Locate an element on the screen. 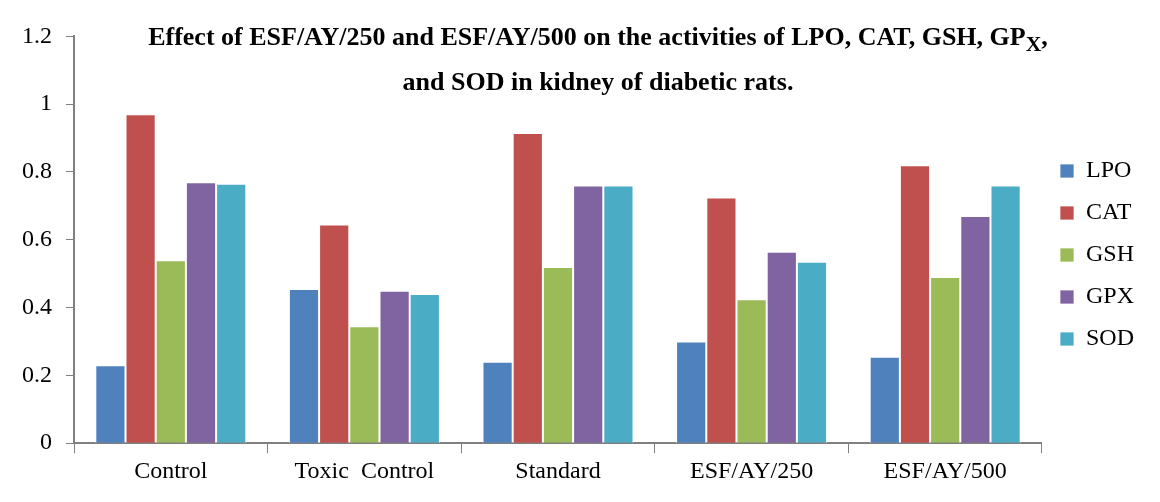 This screenshot has width=1160, height=502. y-tick-label: 0 is located at coordinates (46, 441).